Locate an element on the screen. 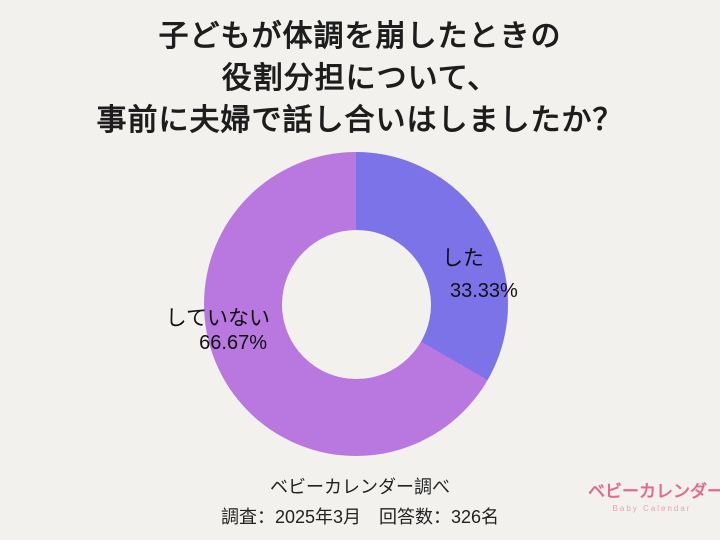 The width and height of the screenshot is (720, 540). page-title-line3: 事前に夫婦で話し合いはしましたか？ is located at coordinates (360, 120).